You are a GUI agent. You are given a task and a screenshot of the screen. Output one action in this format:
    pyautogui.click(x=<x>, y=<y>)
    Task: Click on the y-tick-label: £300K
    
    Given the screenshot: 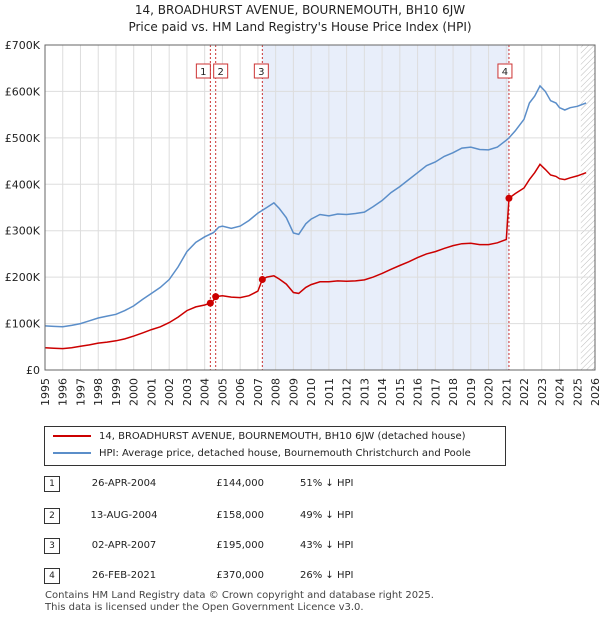 What is the action you would take?
    pyautogui.click(x=23, y=231)
    